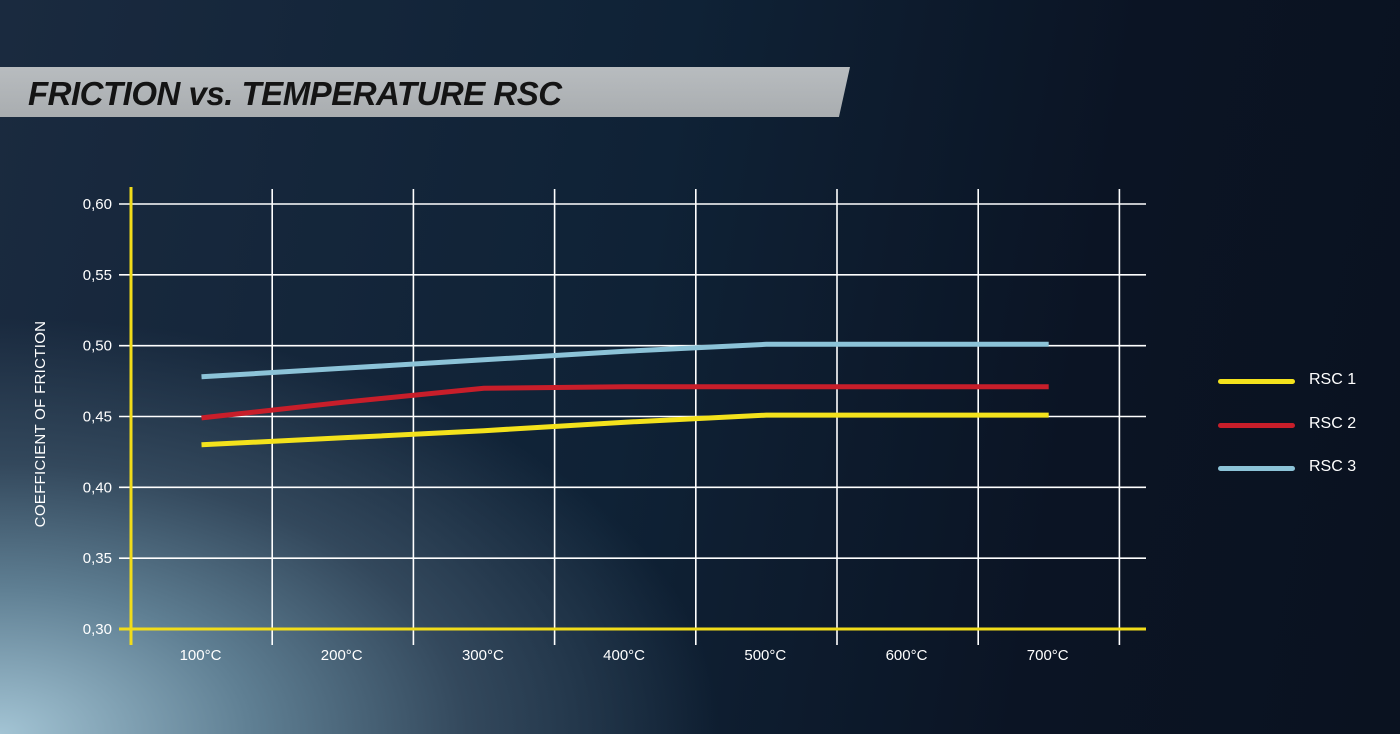  Describe the element at coordinates (201, 655) in the screenshot. I see `x-tick-label: 100°C` at that location.